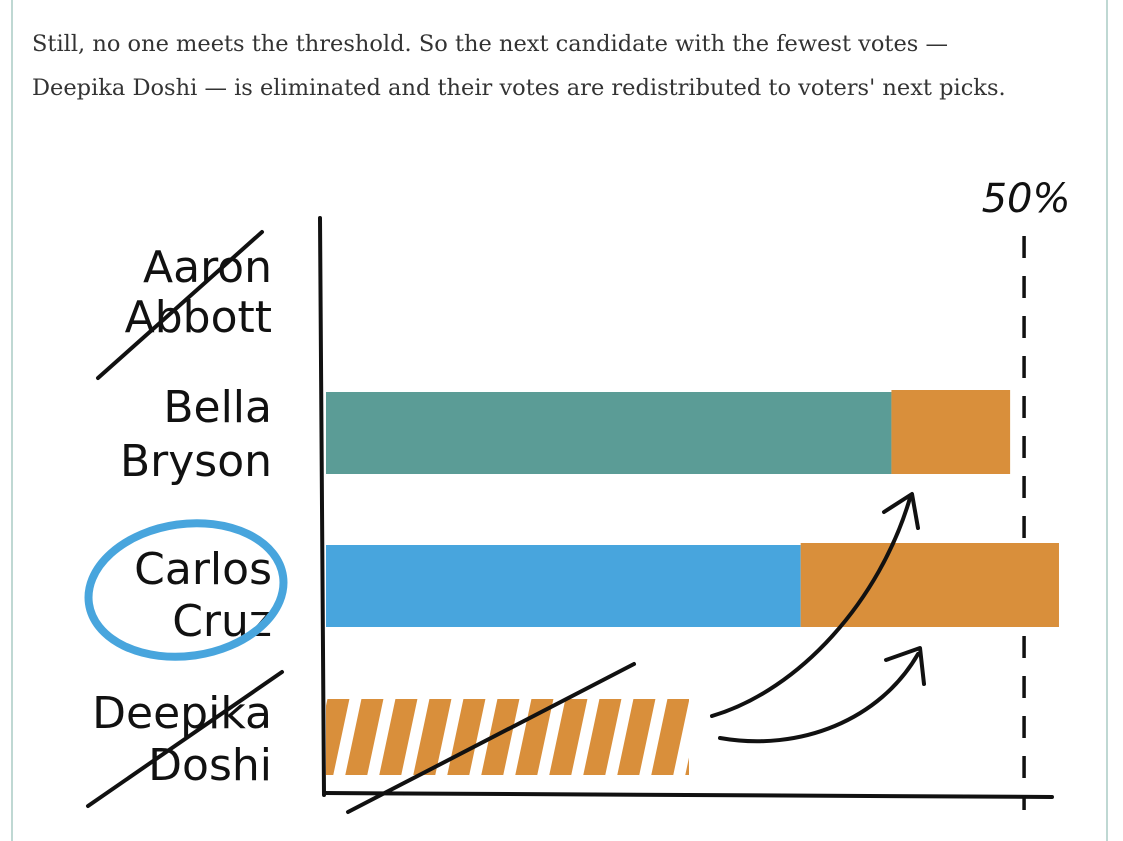  I want to click on threshold-label: 50%, so click(1026, 199).